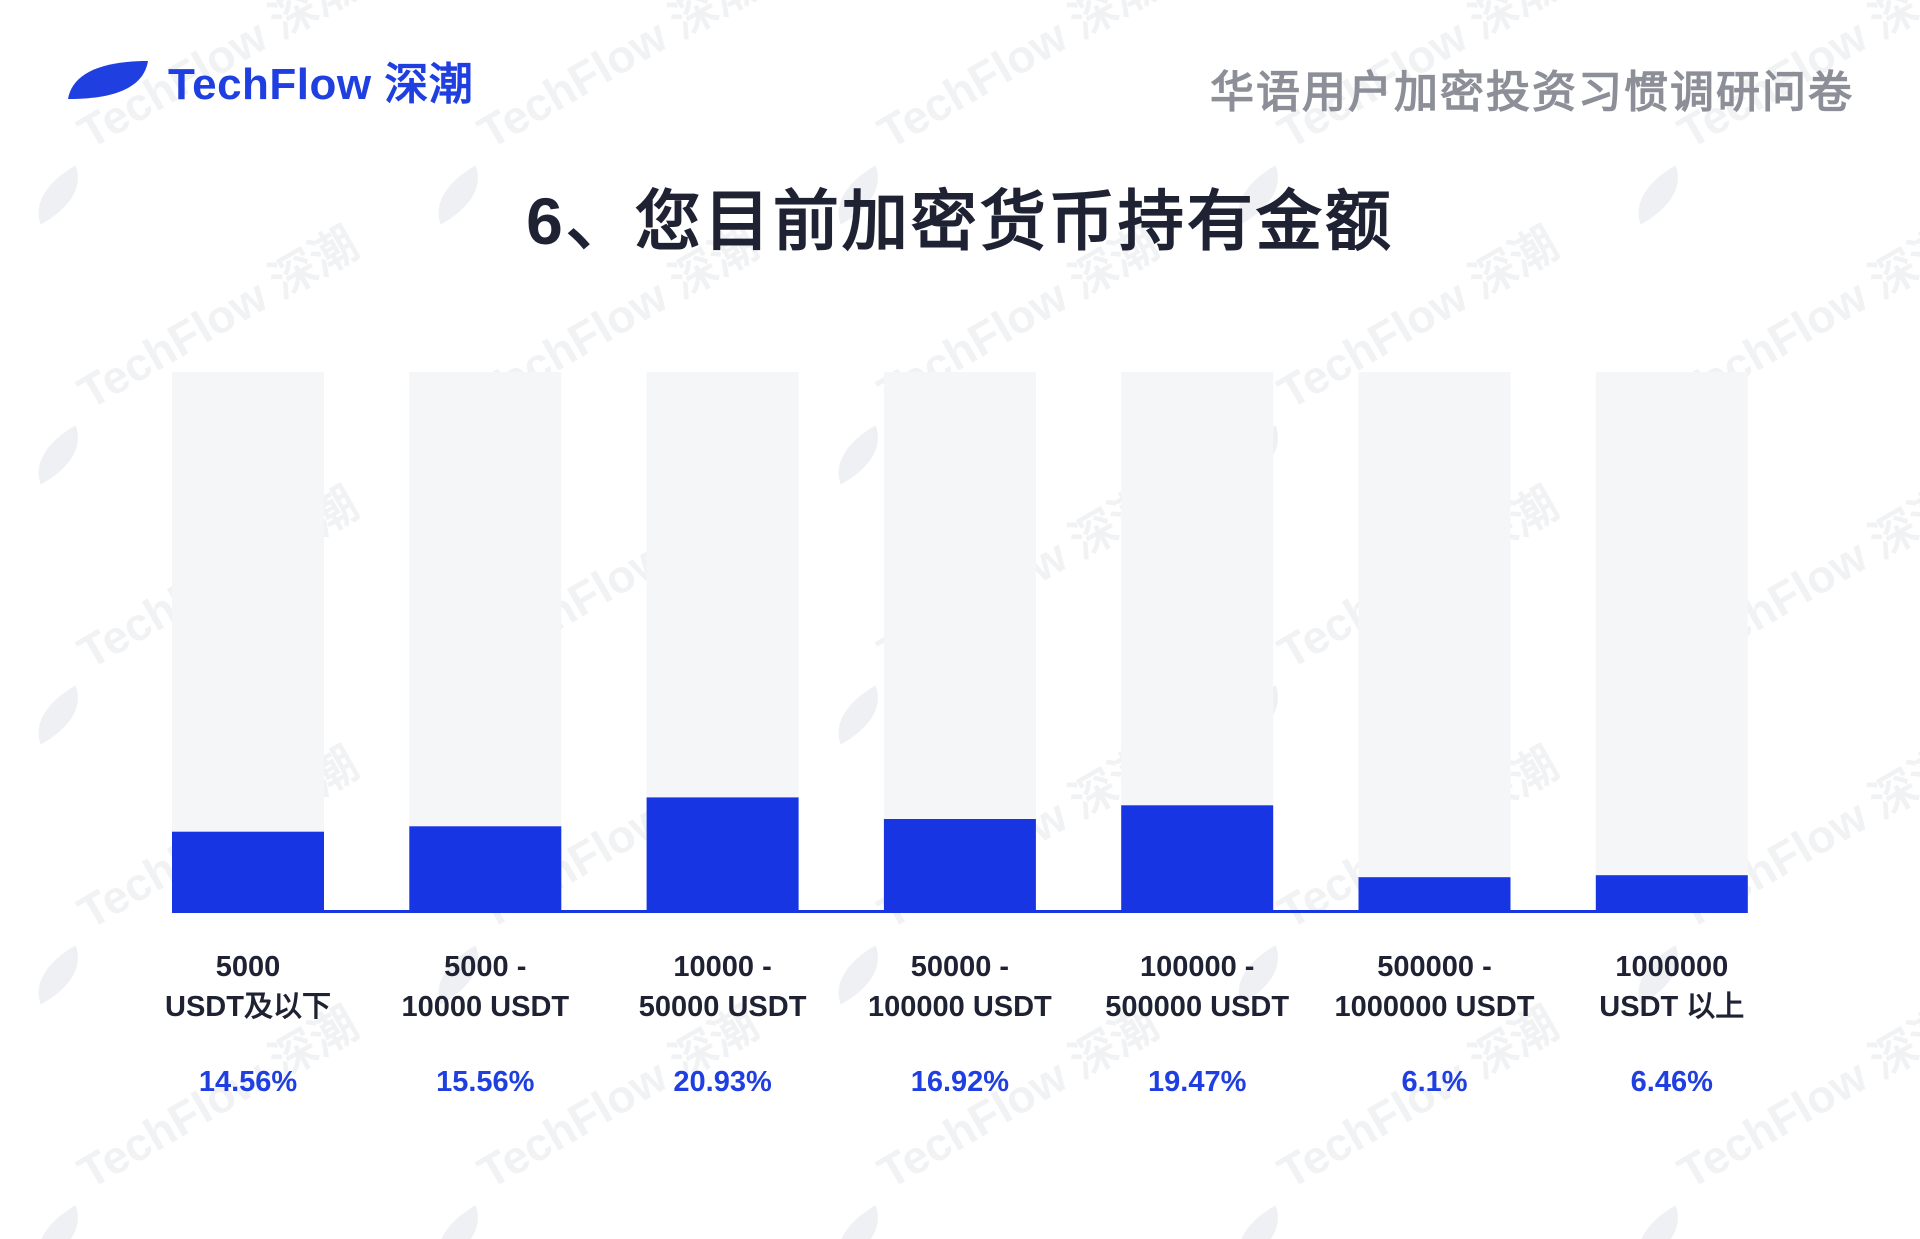 This screenshot has width=1920, height=1239. Describe the element at coordinates (1672, 1007) in the screenshot. I see `category-label-line: USDT 以上` at that location.